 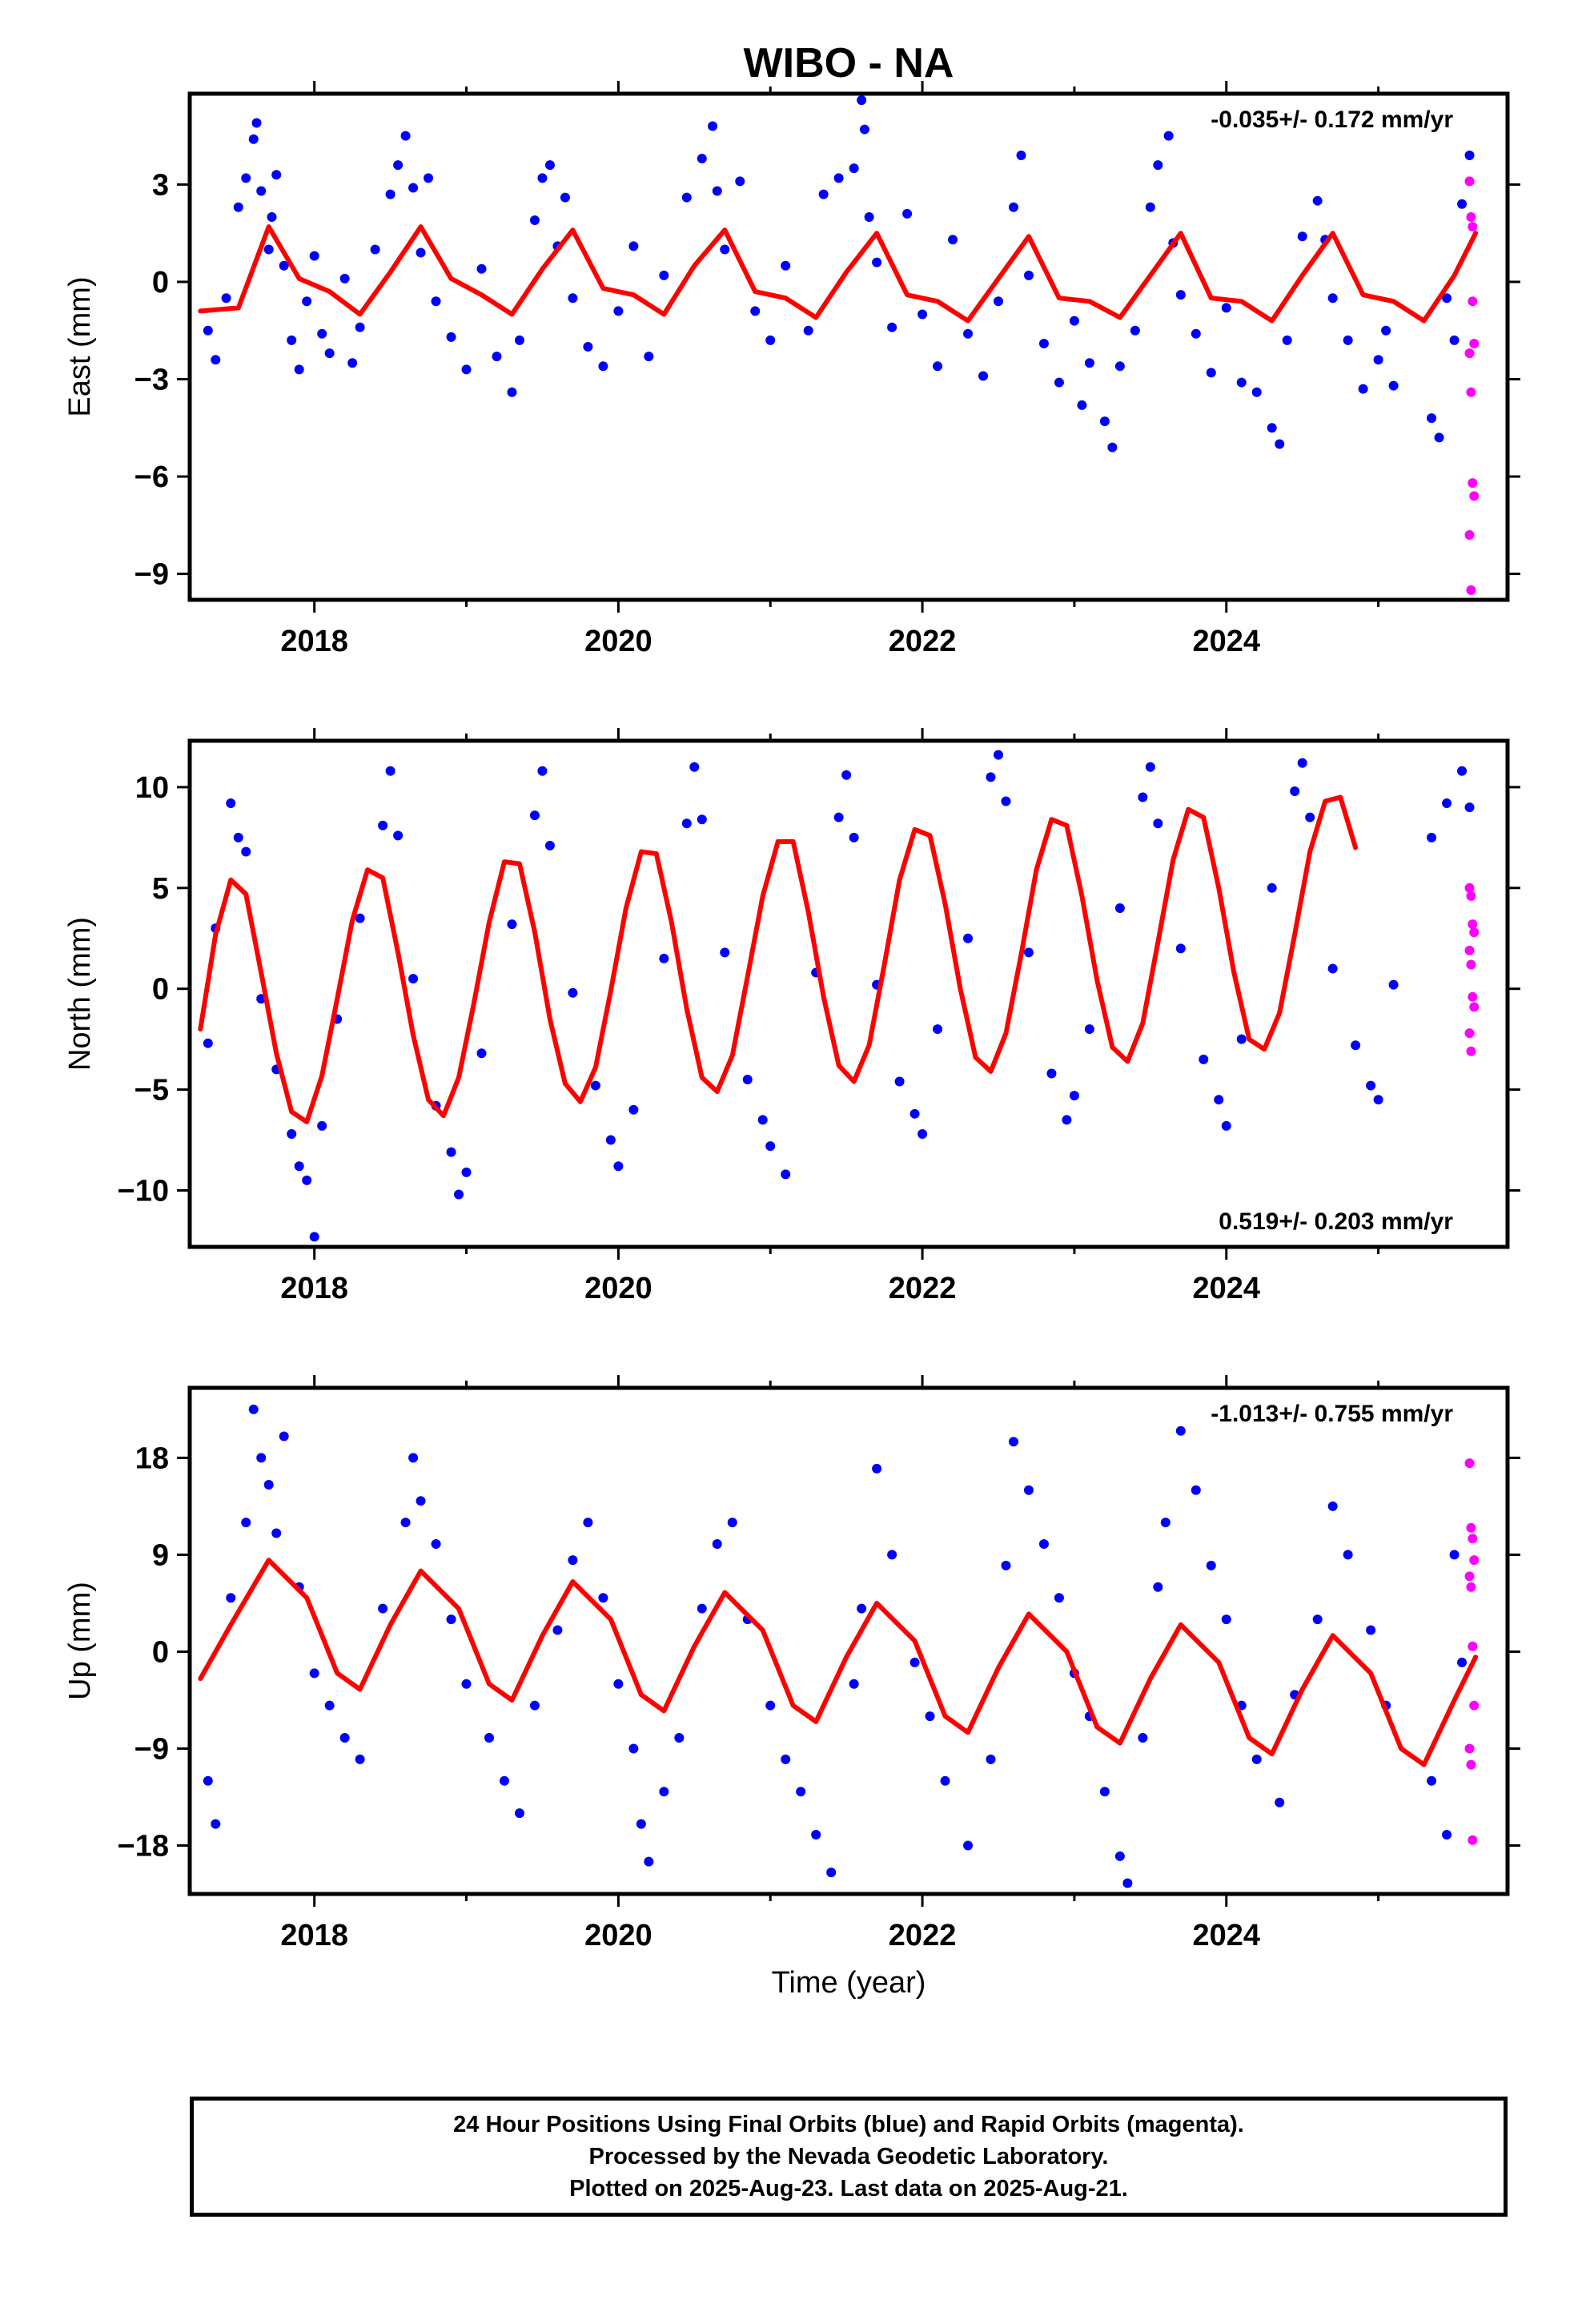 I want to click on y-tick-label: 10, so click(x=152, y=788).